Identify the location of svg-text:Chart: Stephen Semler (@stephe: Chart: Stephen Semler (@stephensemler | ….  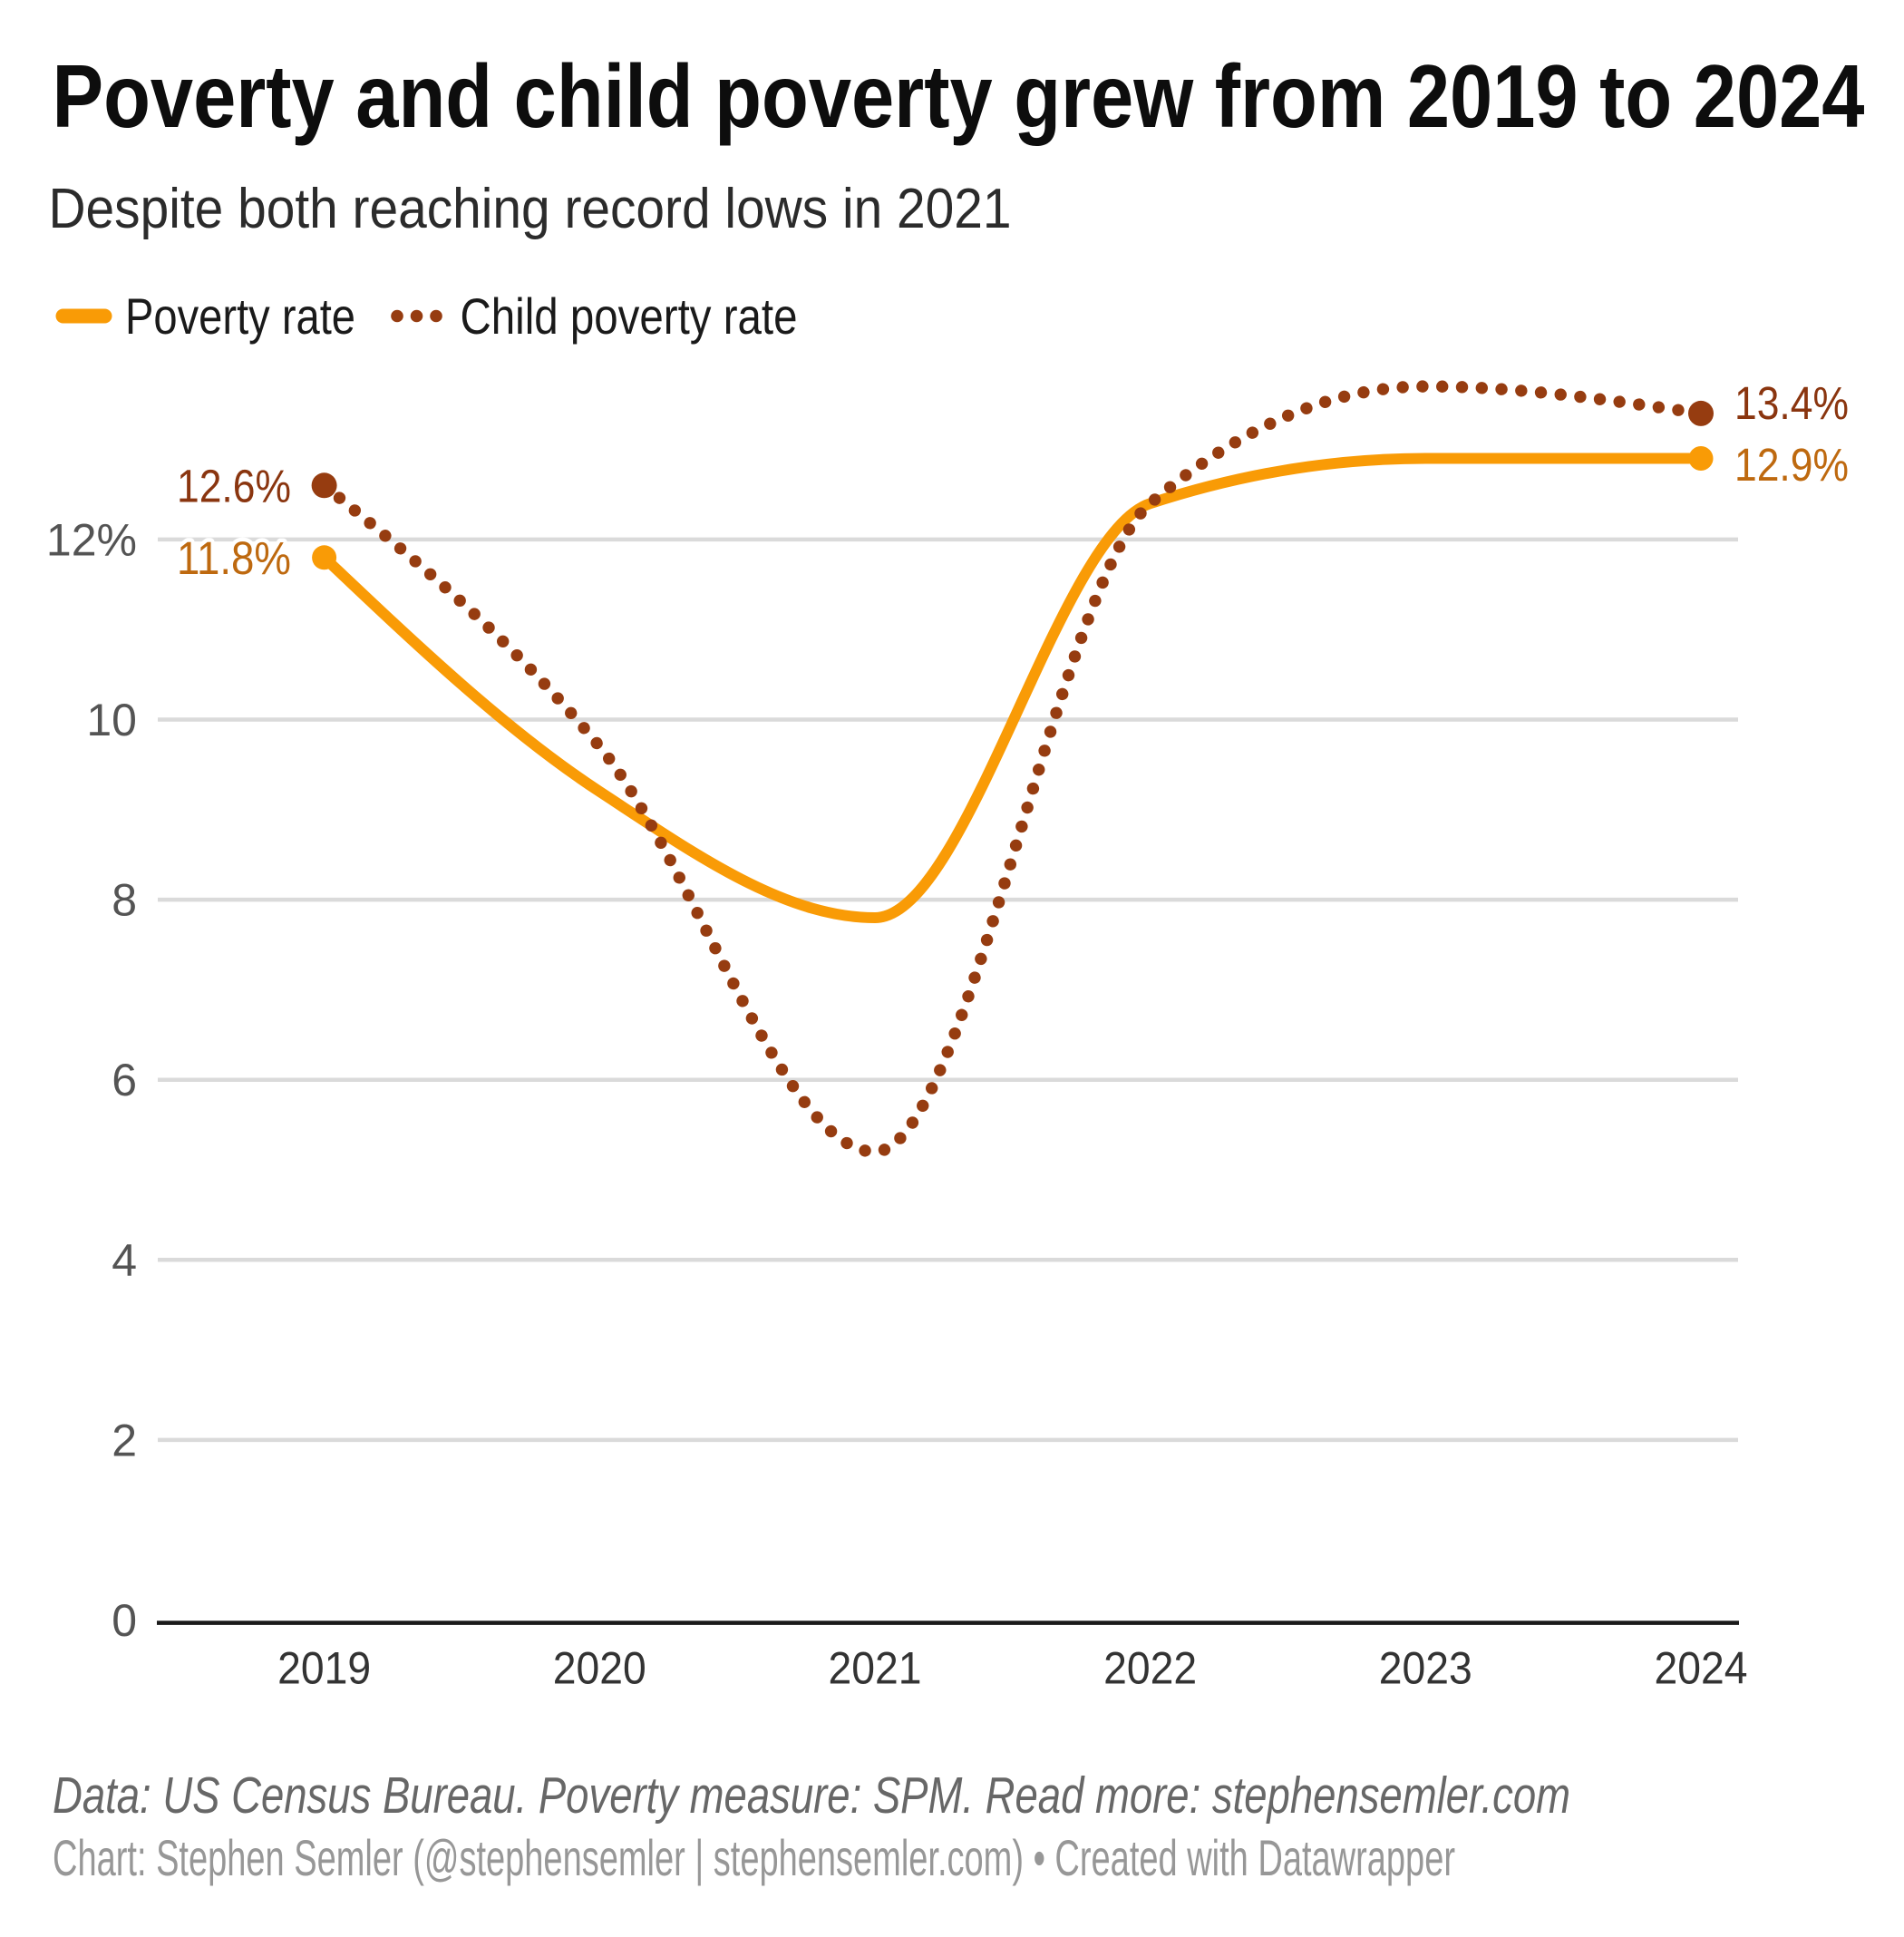
(754, 1857).